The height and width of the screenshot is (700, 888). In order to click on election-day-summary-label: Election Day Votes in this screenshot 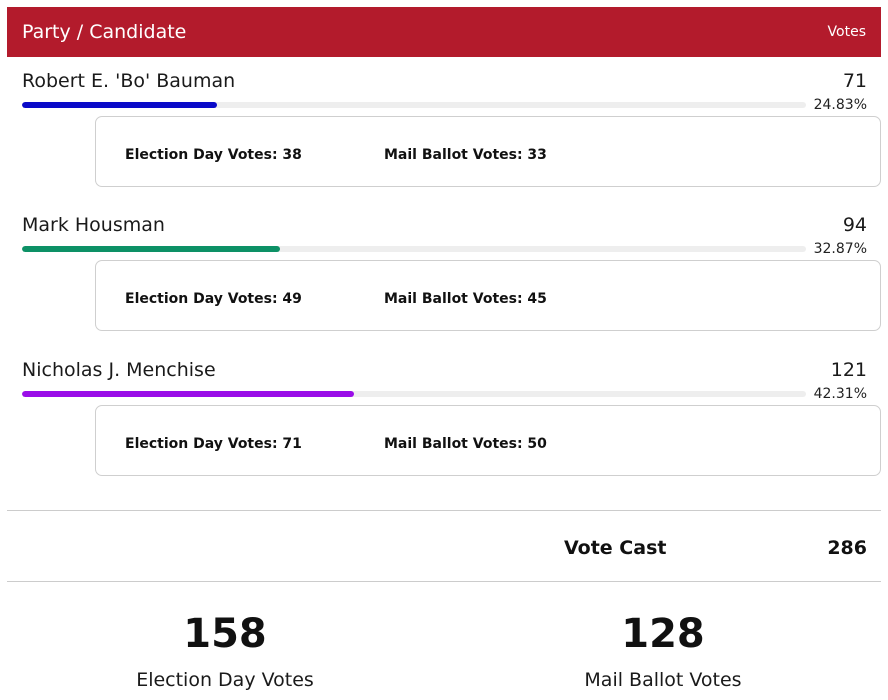, I will do `click(225, 680)`.